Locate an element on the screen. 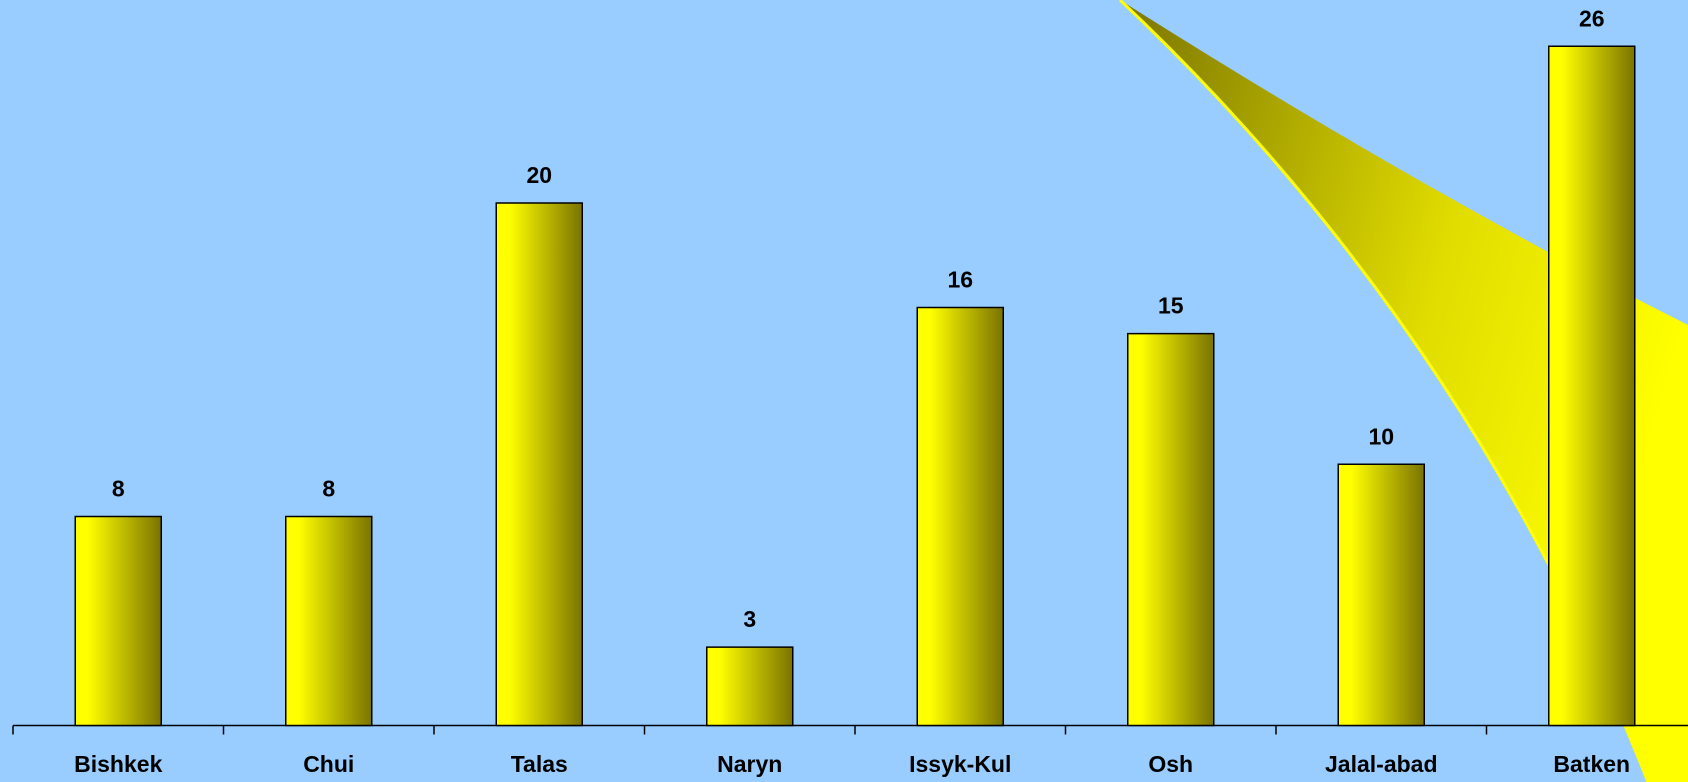  x-tick-label: Osh is located at coordinates (1170, 764).